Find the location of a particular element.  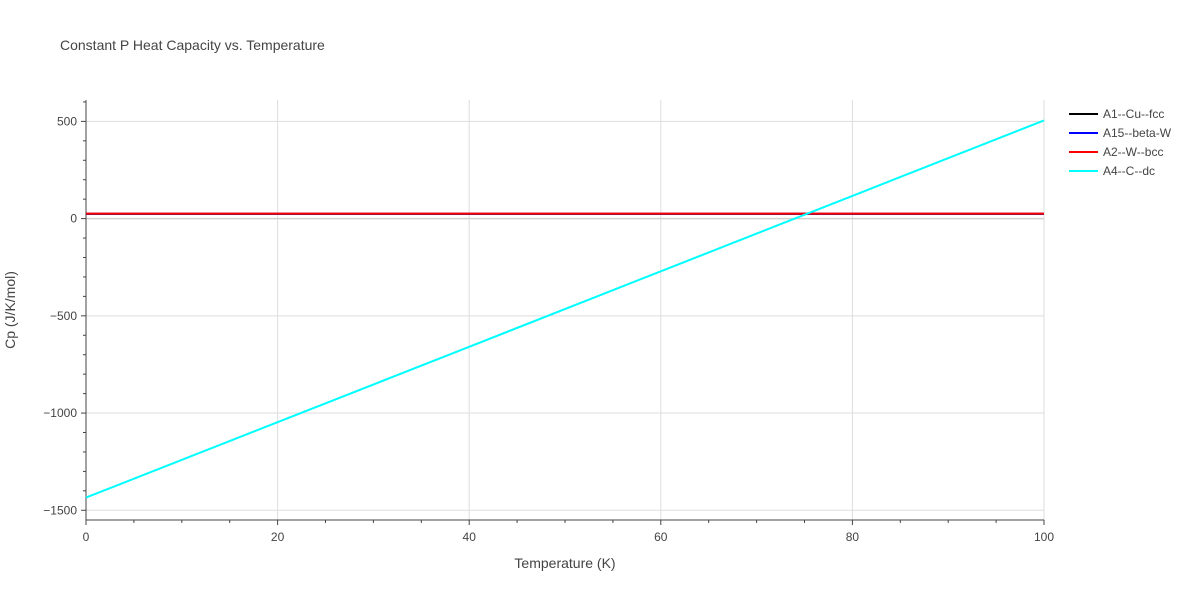

y-tick-label: −500 is located at coordinates (63, 316).